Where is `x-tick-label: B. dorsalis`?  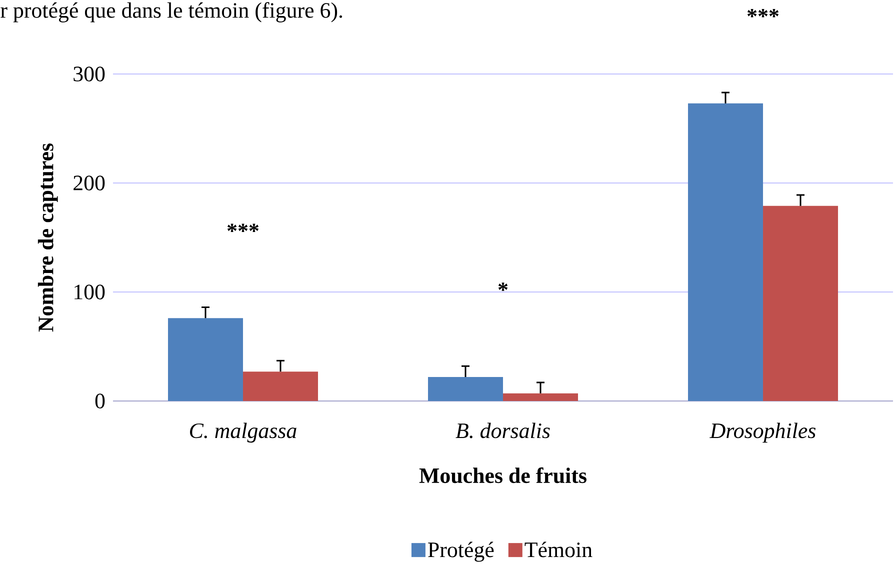 x-tick-label: B. dorsalis is located at coordinates (503, 430).